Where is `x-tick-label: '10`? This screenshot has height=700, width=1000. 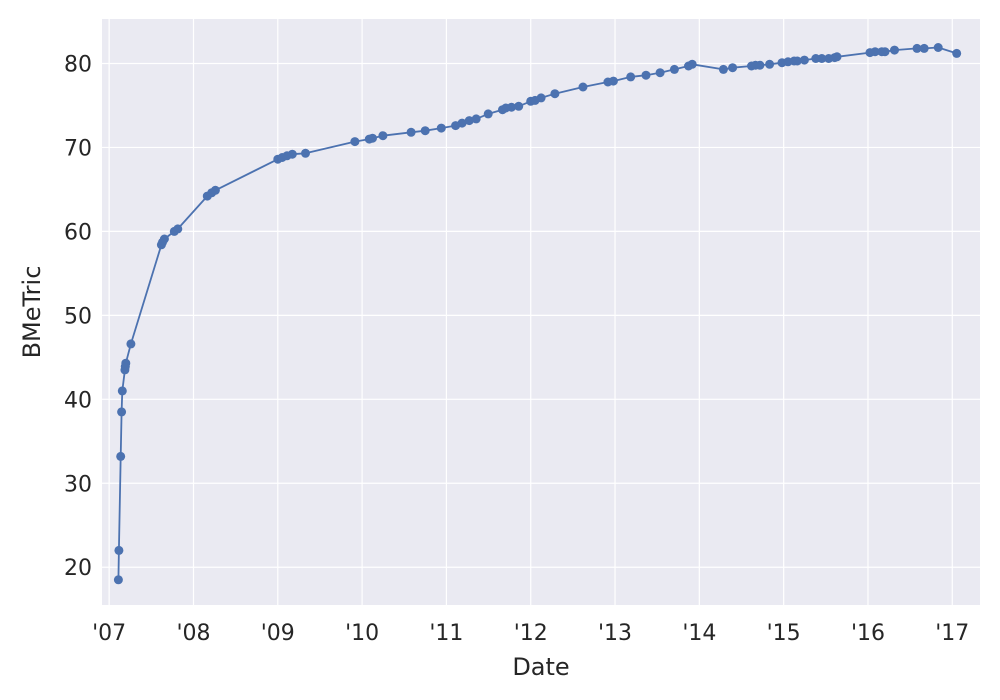 x-tick-label: '10 is located at coordinates (362, 633).